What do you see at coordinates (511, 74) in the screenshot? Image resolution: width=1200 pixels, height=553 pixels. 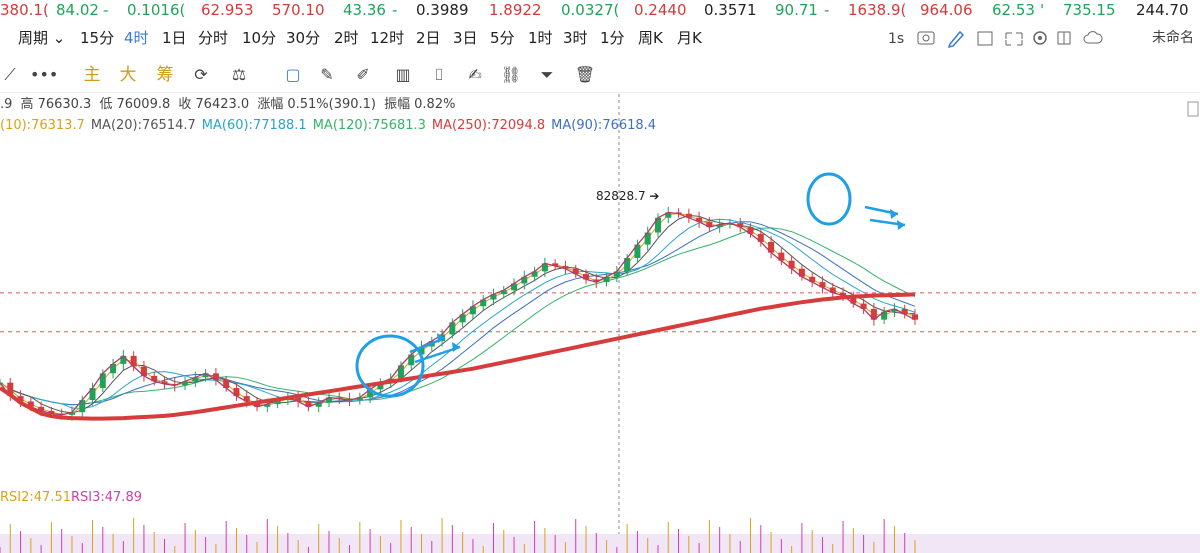 I see `link-icon: ⛓` at bounding box center [511, 74].